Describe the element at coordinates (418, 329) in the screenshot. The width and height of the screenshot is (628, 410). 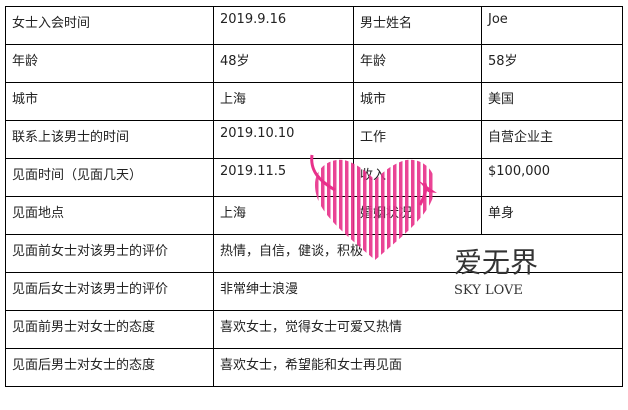
I see `value-cell: 喜欢女士，觉得女士可爱又热情` at that location.